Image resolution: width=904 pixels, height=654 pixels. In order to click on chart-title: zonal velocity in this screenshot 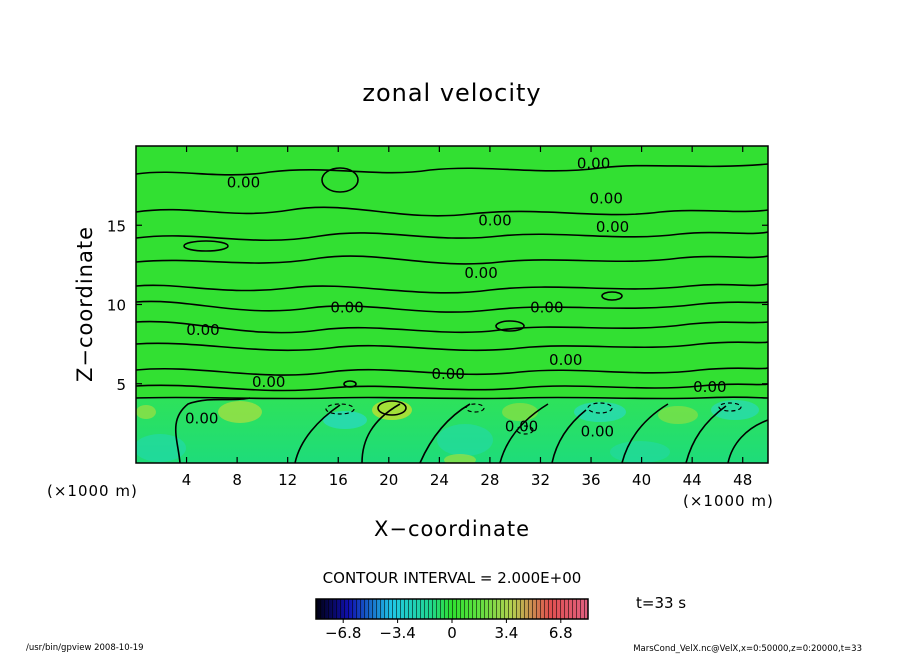, I will do `click(451, 93)`.